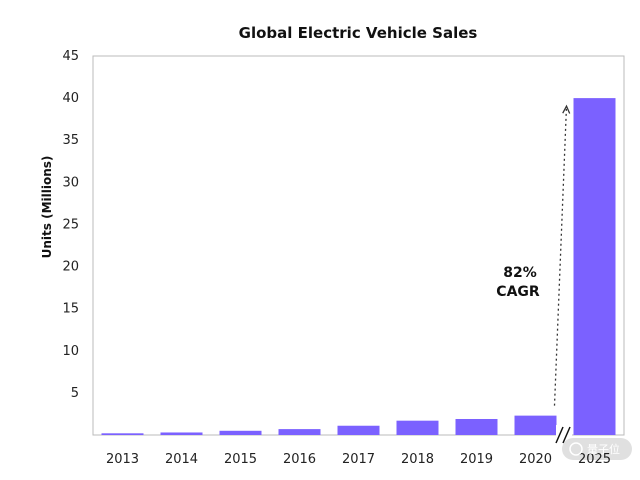 This screenshot has height=480, width=640. I want to click on bar-2018, so click(417, 427).